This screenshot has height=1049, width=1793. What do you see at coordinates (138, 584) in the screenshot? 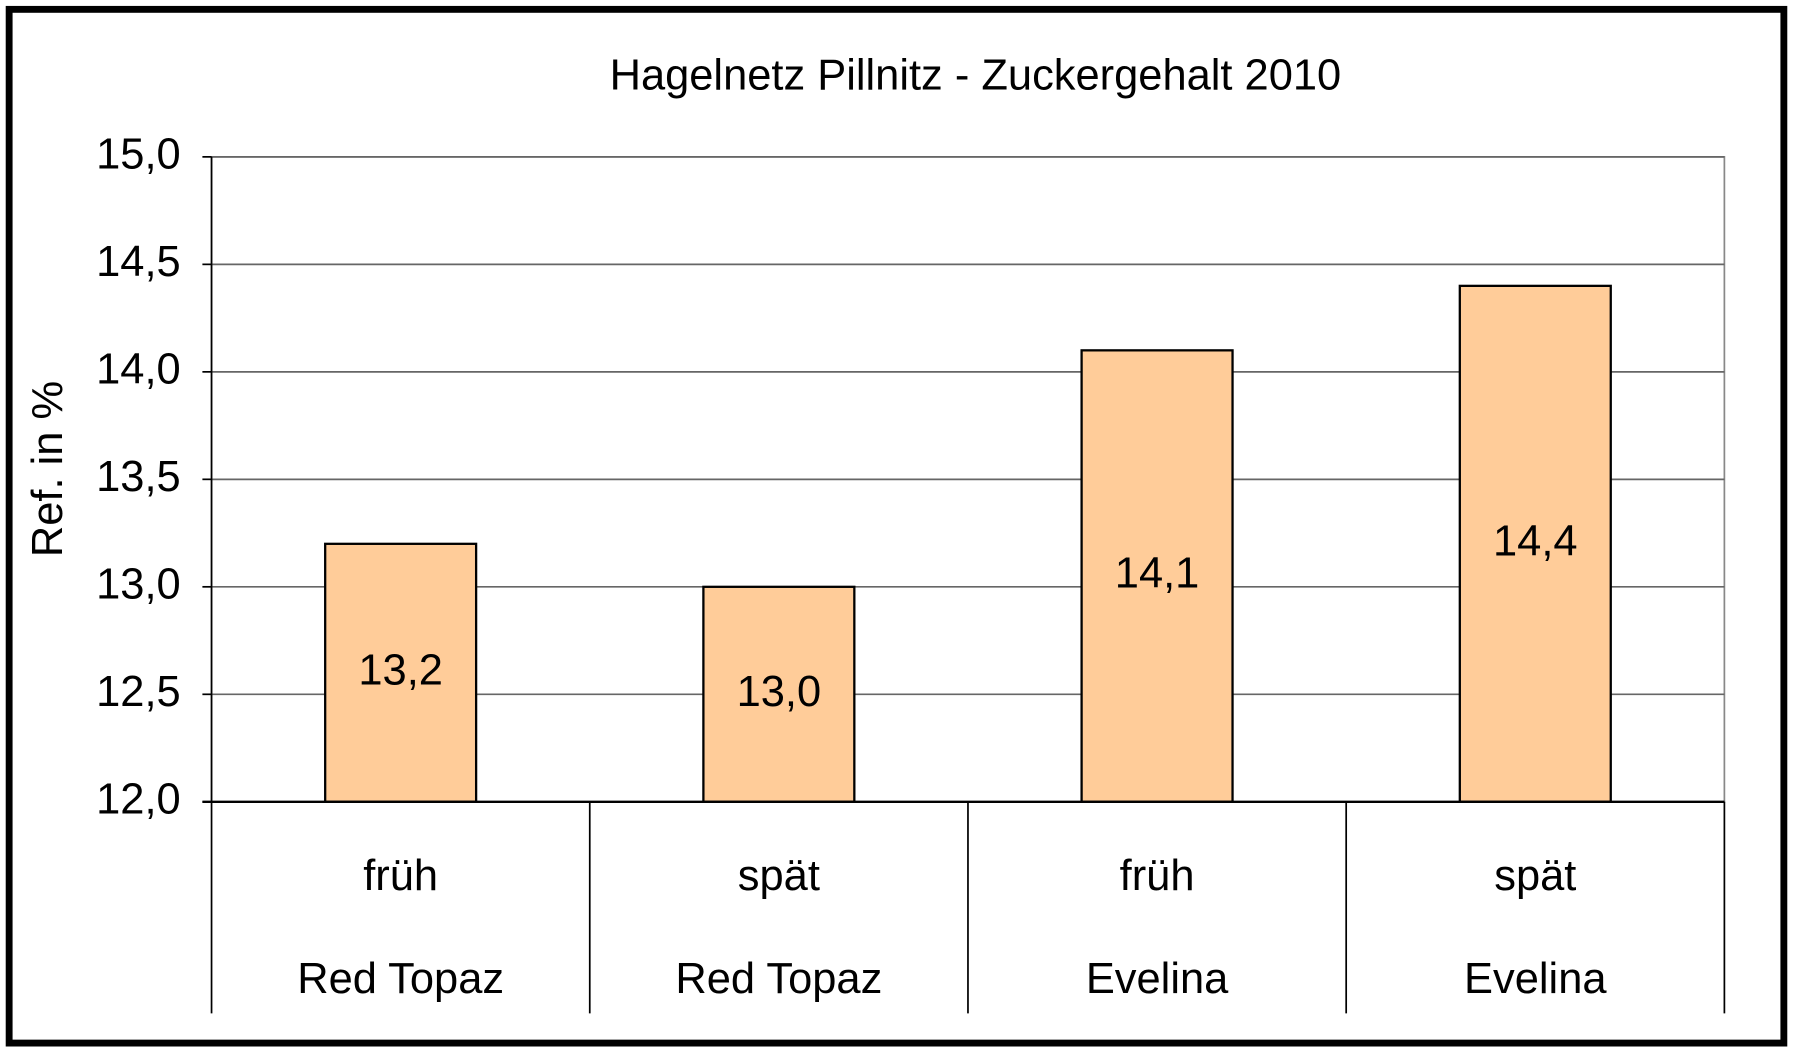
I see `y-tick-label: 13,0` at bounding box center [138, 584].